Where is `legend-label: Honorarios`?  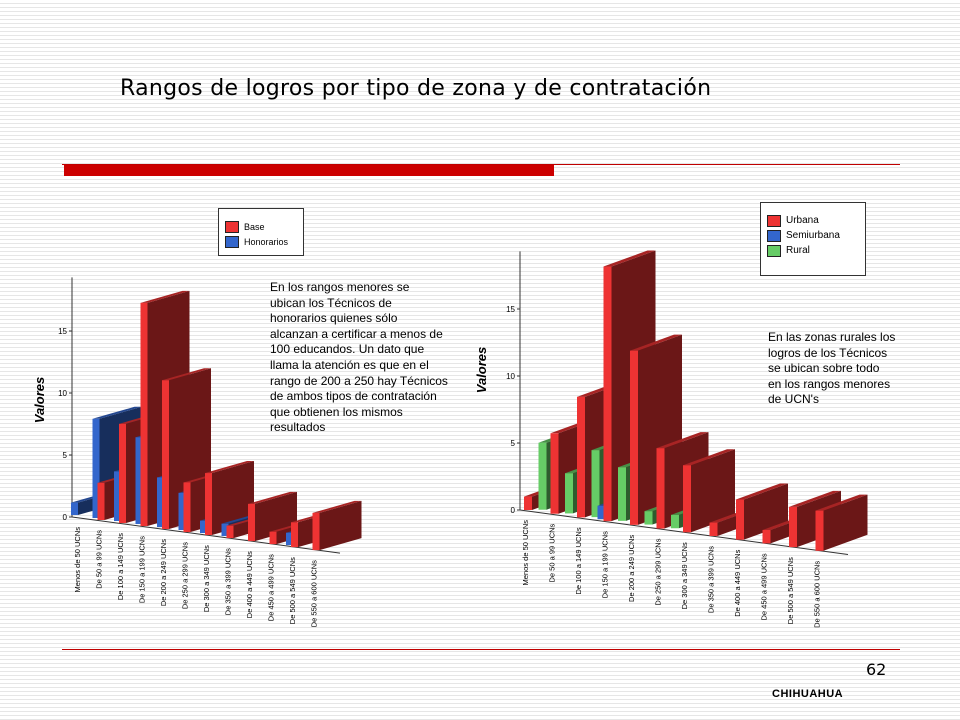
legend-label: Honorarios is located at coordinates (266, 241).